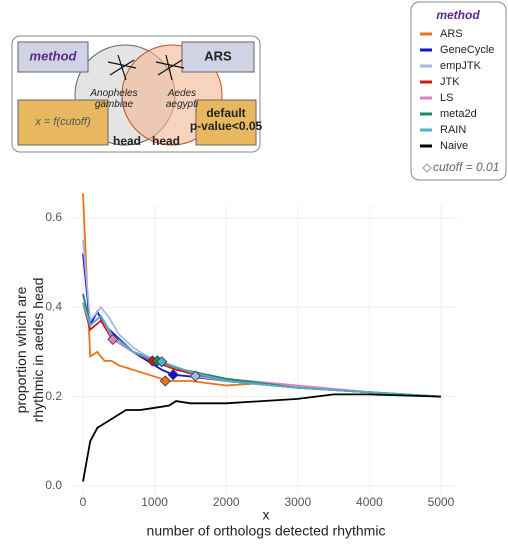  What do you see at coordinates (53, 396) in the screenshot?
I see `y-tick-label: 0.2` at bounding box center [53, 396].